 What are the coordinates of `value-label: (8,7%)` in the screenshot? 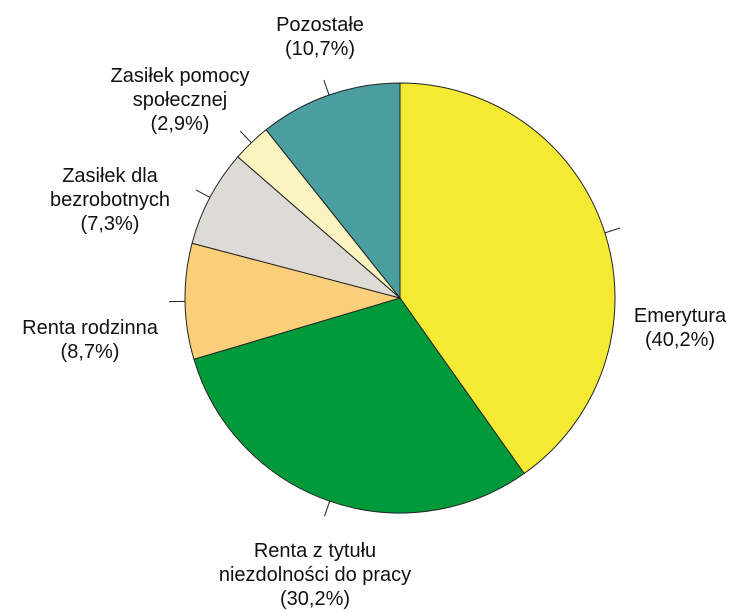 It's located at (90, 352).